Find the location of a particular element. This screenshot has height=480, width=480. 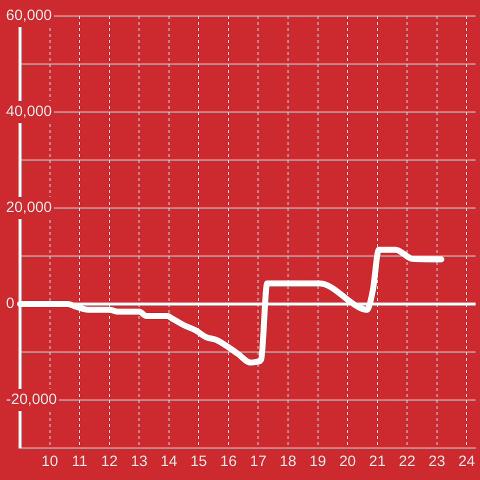

x-tick-label: 22 is located at coordinates (407, 461).